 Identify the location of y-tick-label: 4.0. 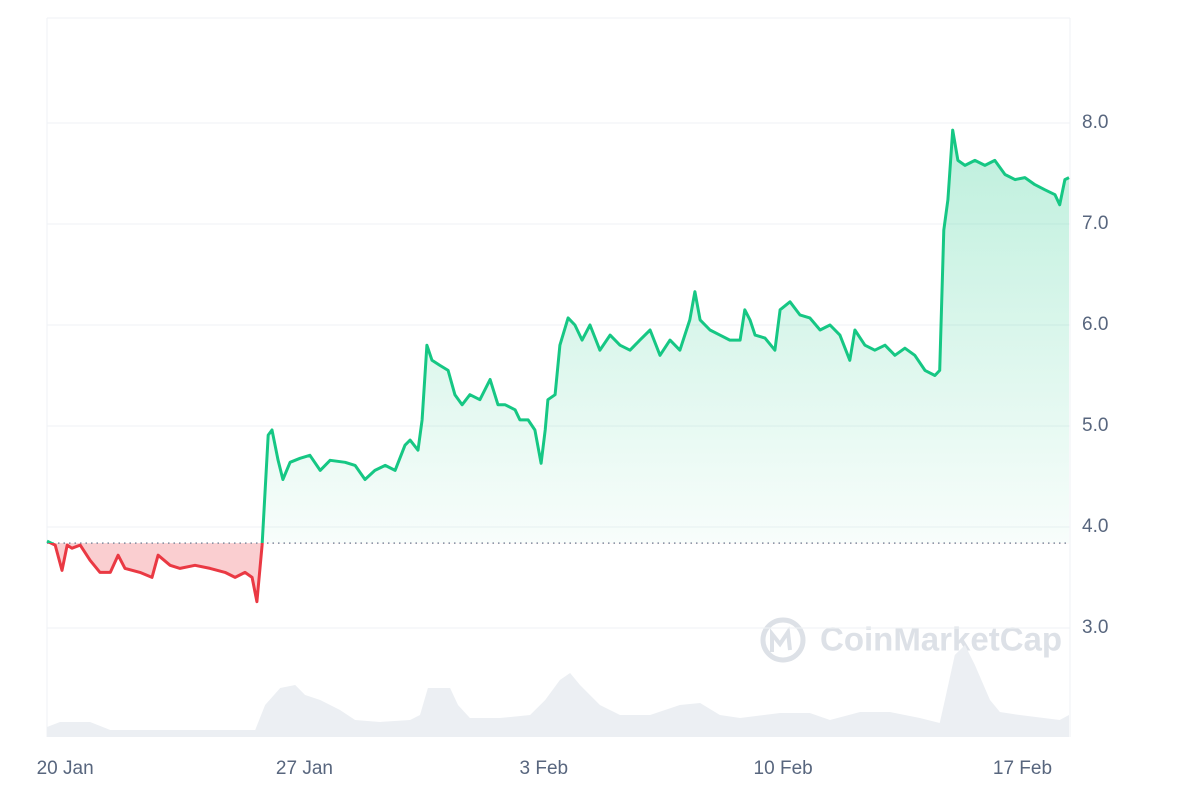
(1095, 526).